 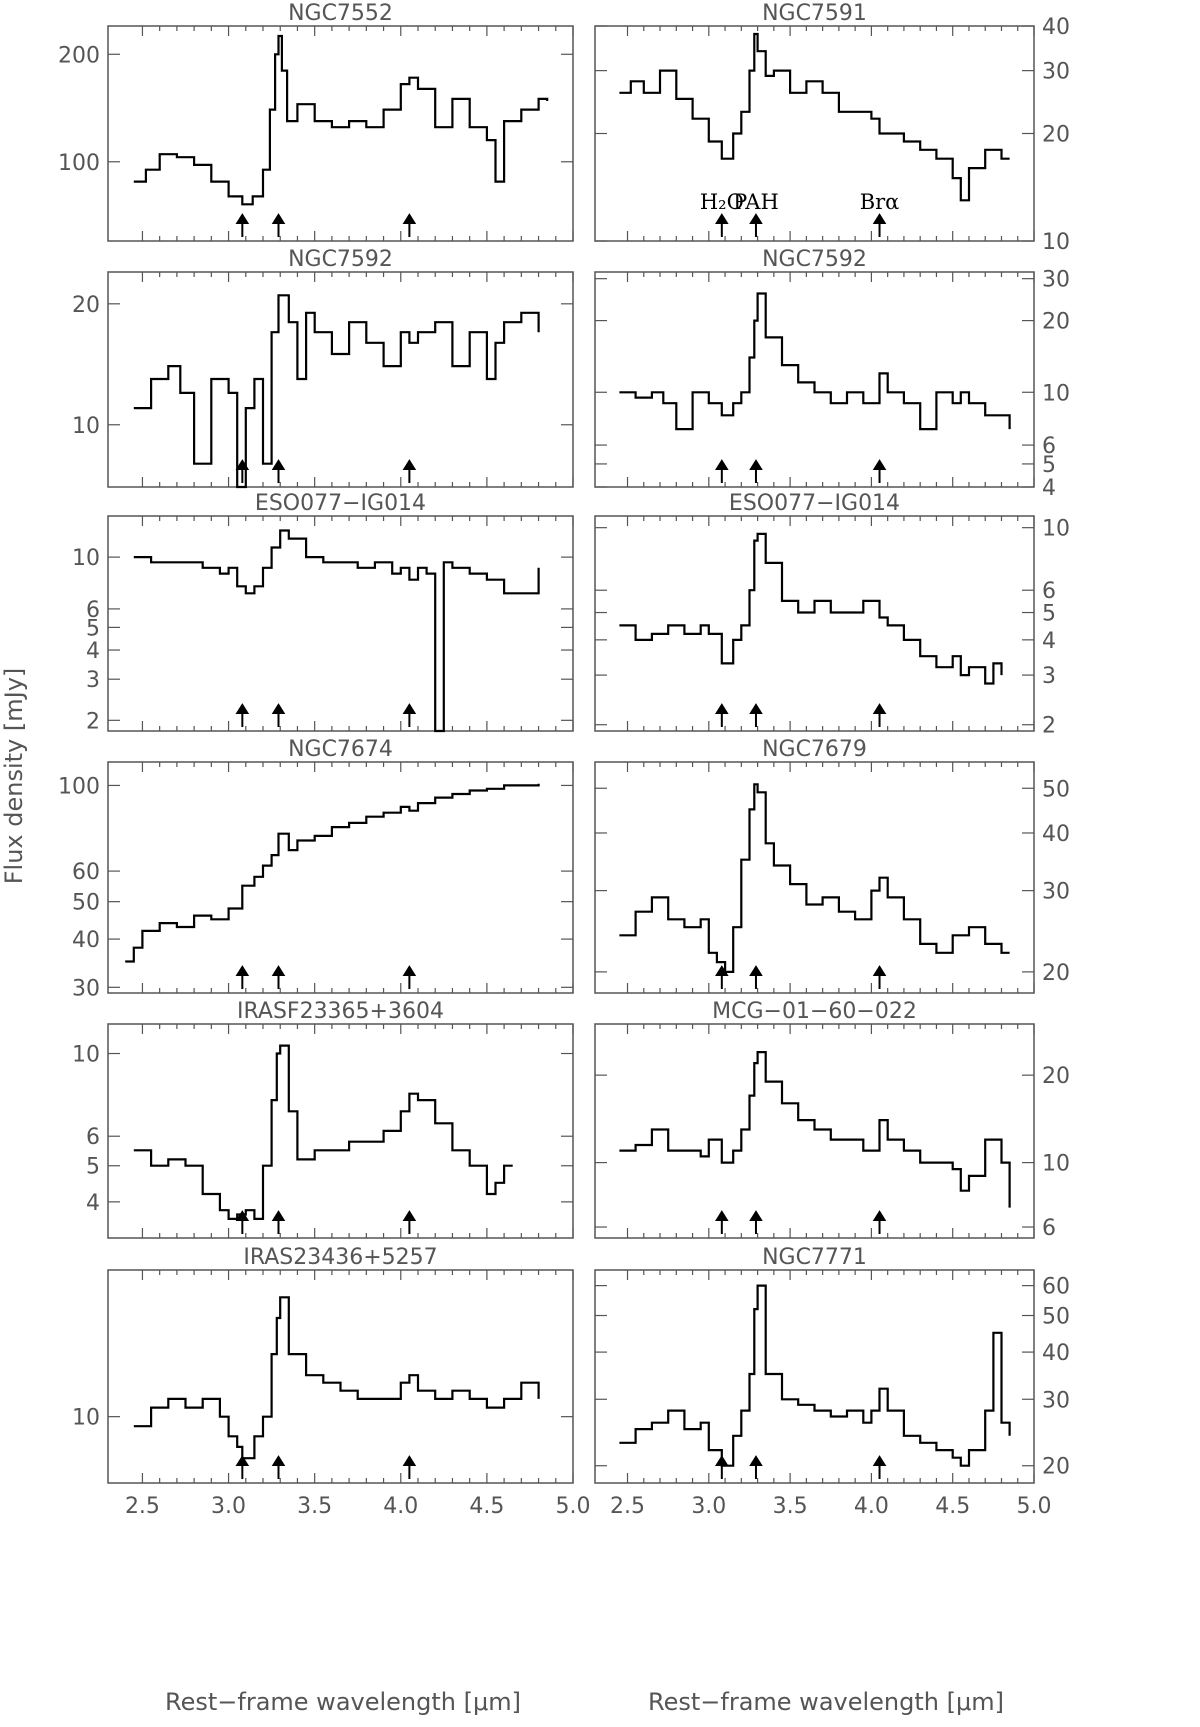 I want to click on x-tick-label: 3.5, so click(x=314, y=1506).